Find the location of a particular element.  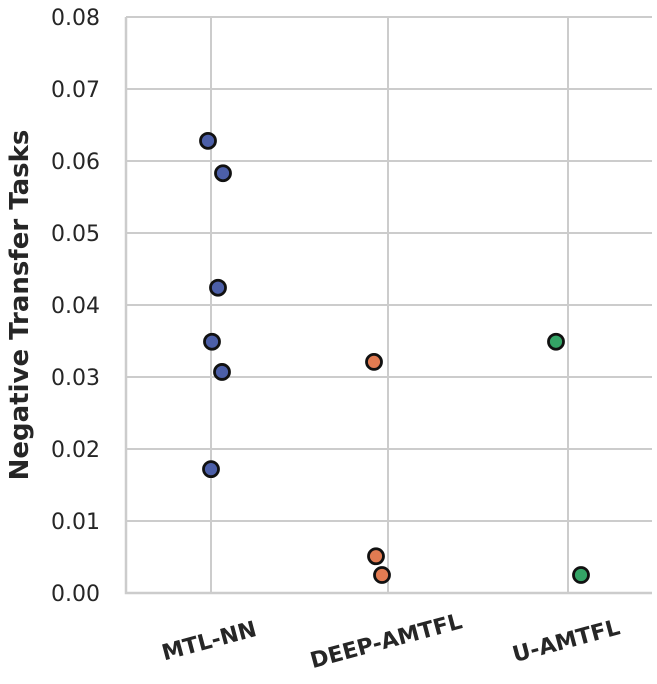

y-tick-label: 0.03 is located at coordinates (75, 378).